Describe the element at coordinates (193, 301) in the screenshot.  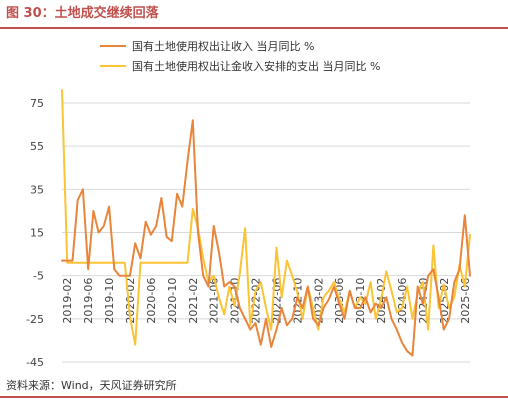
I see `x-tick-label: 2021-02` at that location.